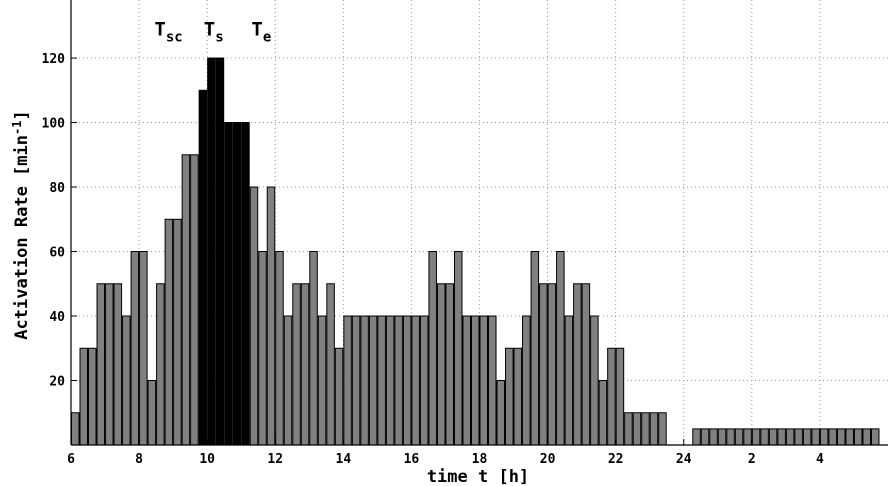  I want to click on x-tick-label: 8, so click(139, 459).